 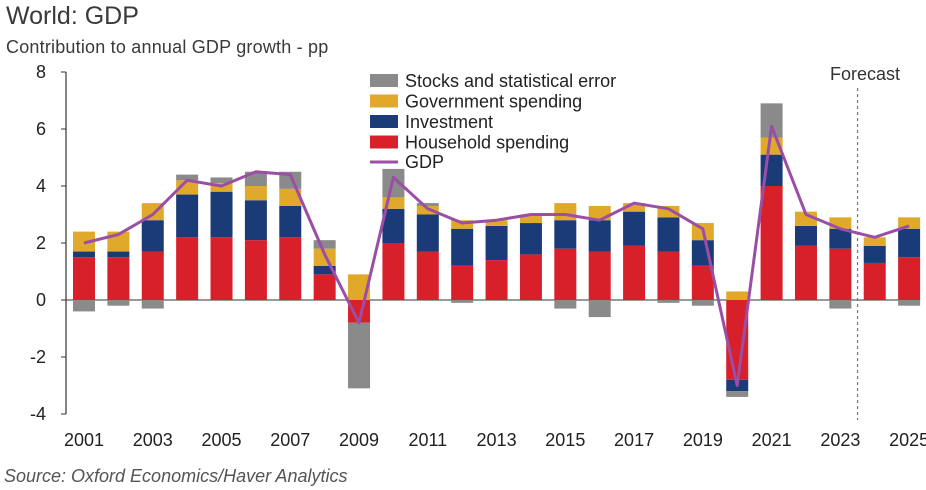 I want to click on forecast-marker: Forecast, so click(x=865, y=242).